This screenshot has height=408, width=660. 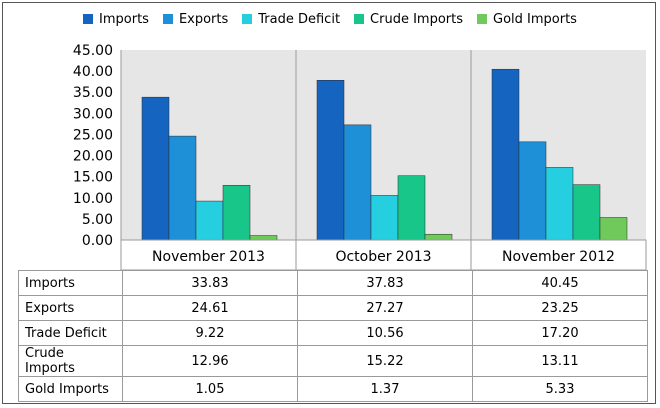 I want to click on table-row-label: Imports, so click(x=70, y=283).